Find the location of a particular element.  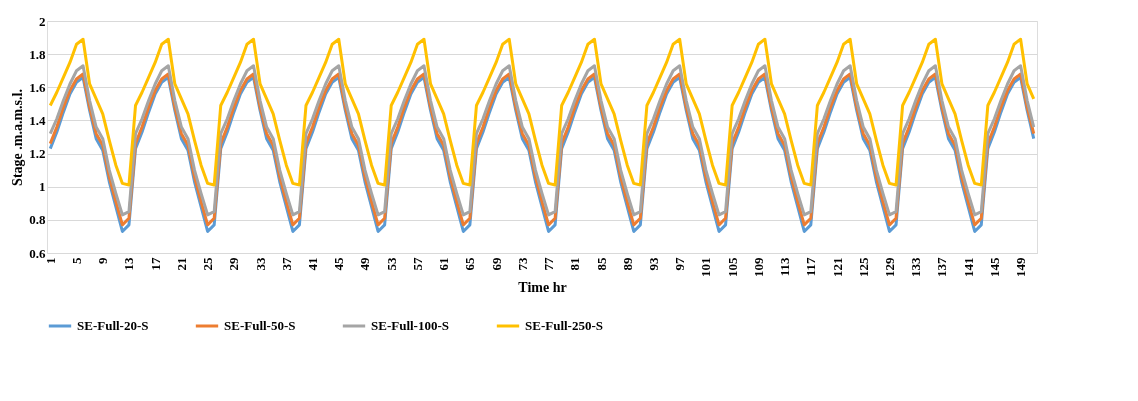

x-tick-label: 13 is located at coordinates (129, 264).